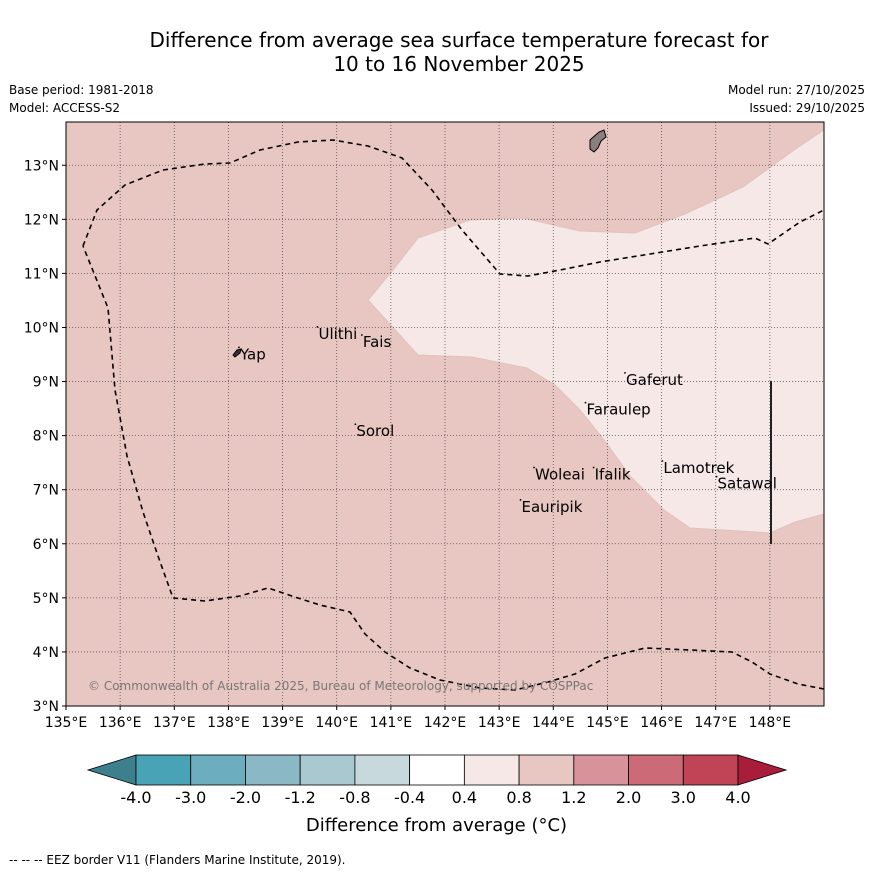 Image resolution: width=873 pixels, height=873 pixels. I want to click on lat-label: 13°N, so click(41, 166).